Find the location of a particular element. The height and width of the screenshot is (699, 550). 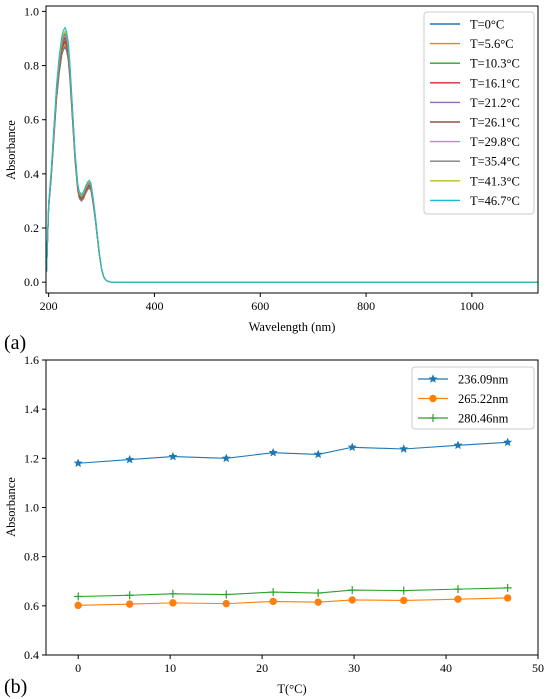

x-tick-label: 30 is located at coordinates (354, 668).